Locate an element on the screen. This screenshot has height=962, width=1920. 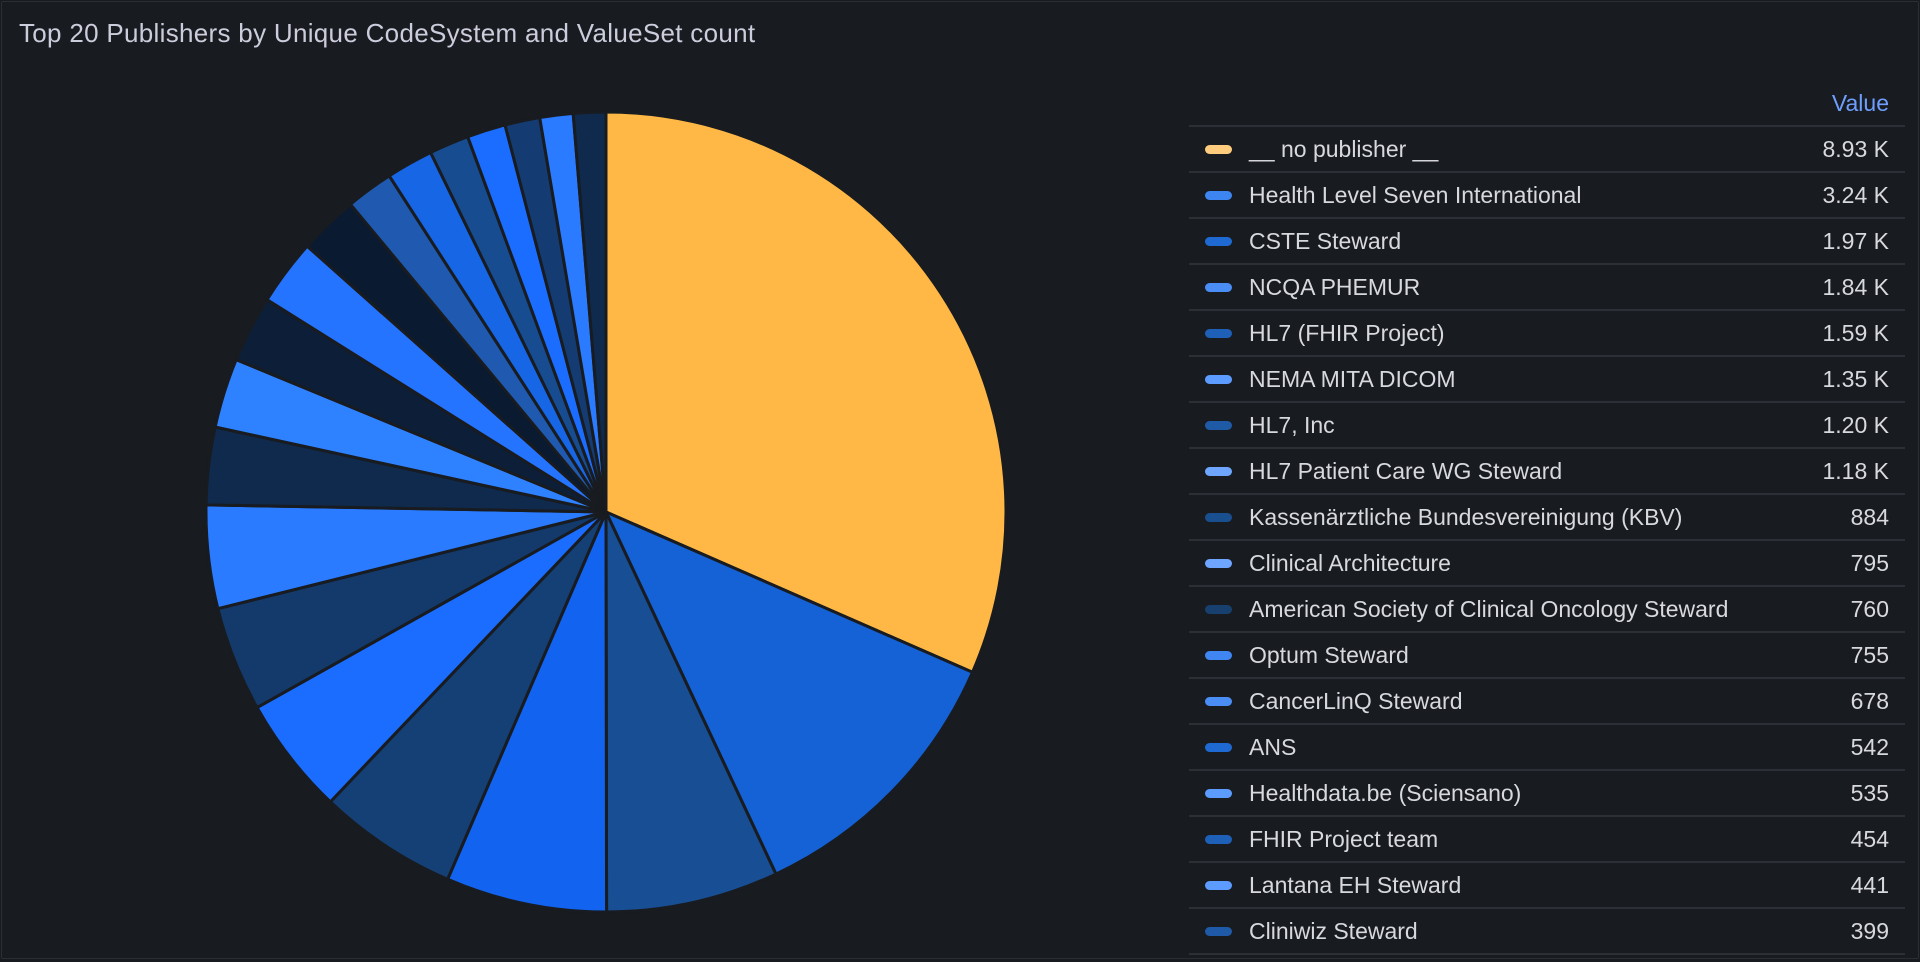
legend-row: Optum Steward 755 is located at coordinates (1547, 656).